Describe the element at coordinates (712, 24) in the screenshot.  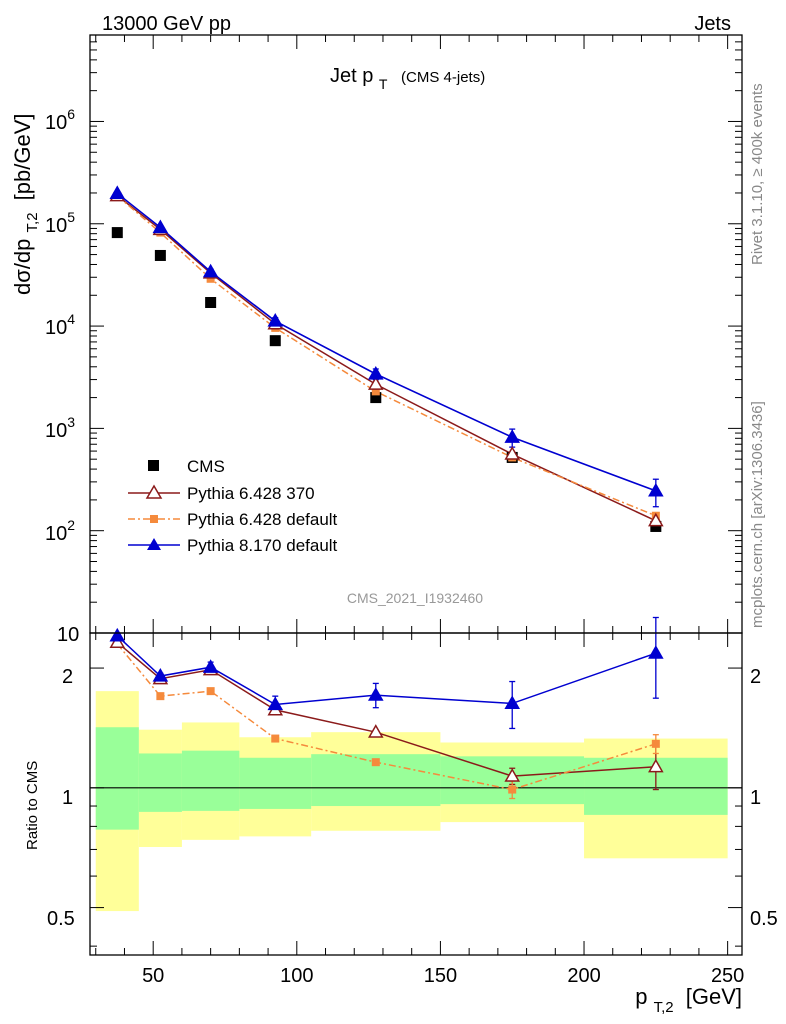
I see `header-right-text: Jets` at that location.